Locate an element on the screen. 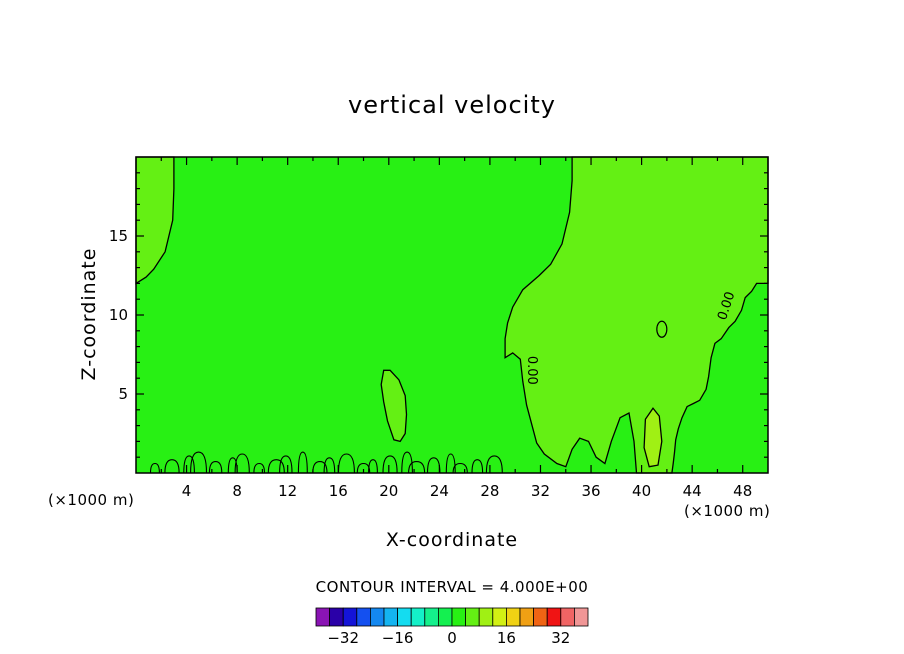  y-tick-label: 15 is located at coordinates (118, 236).